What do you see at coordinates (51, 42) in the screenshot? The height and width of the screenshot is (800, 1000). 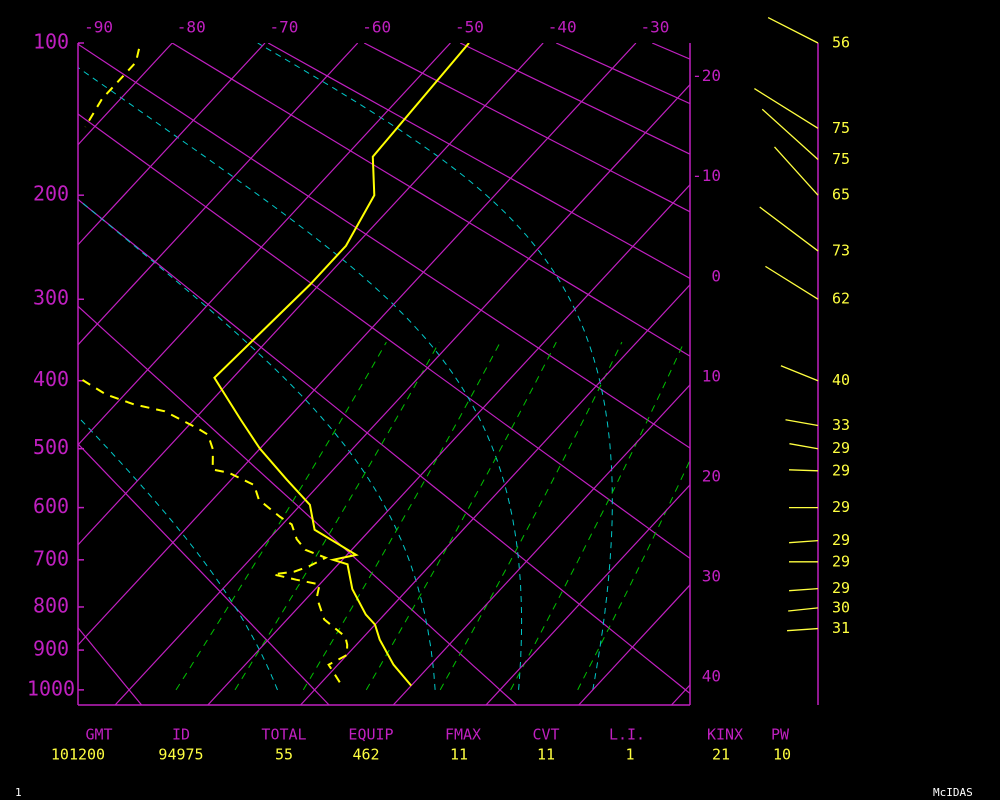 I see `pressure-label: 100` at bounding box center [51, 42].